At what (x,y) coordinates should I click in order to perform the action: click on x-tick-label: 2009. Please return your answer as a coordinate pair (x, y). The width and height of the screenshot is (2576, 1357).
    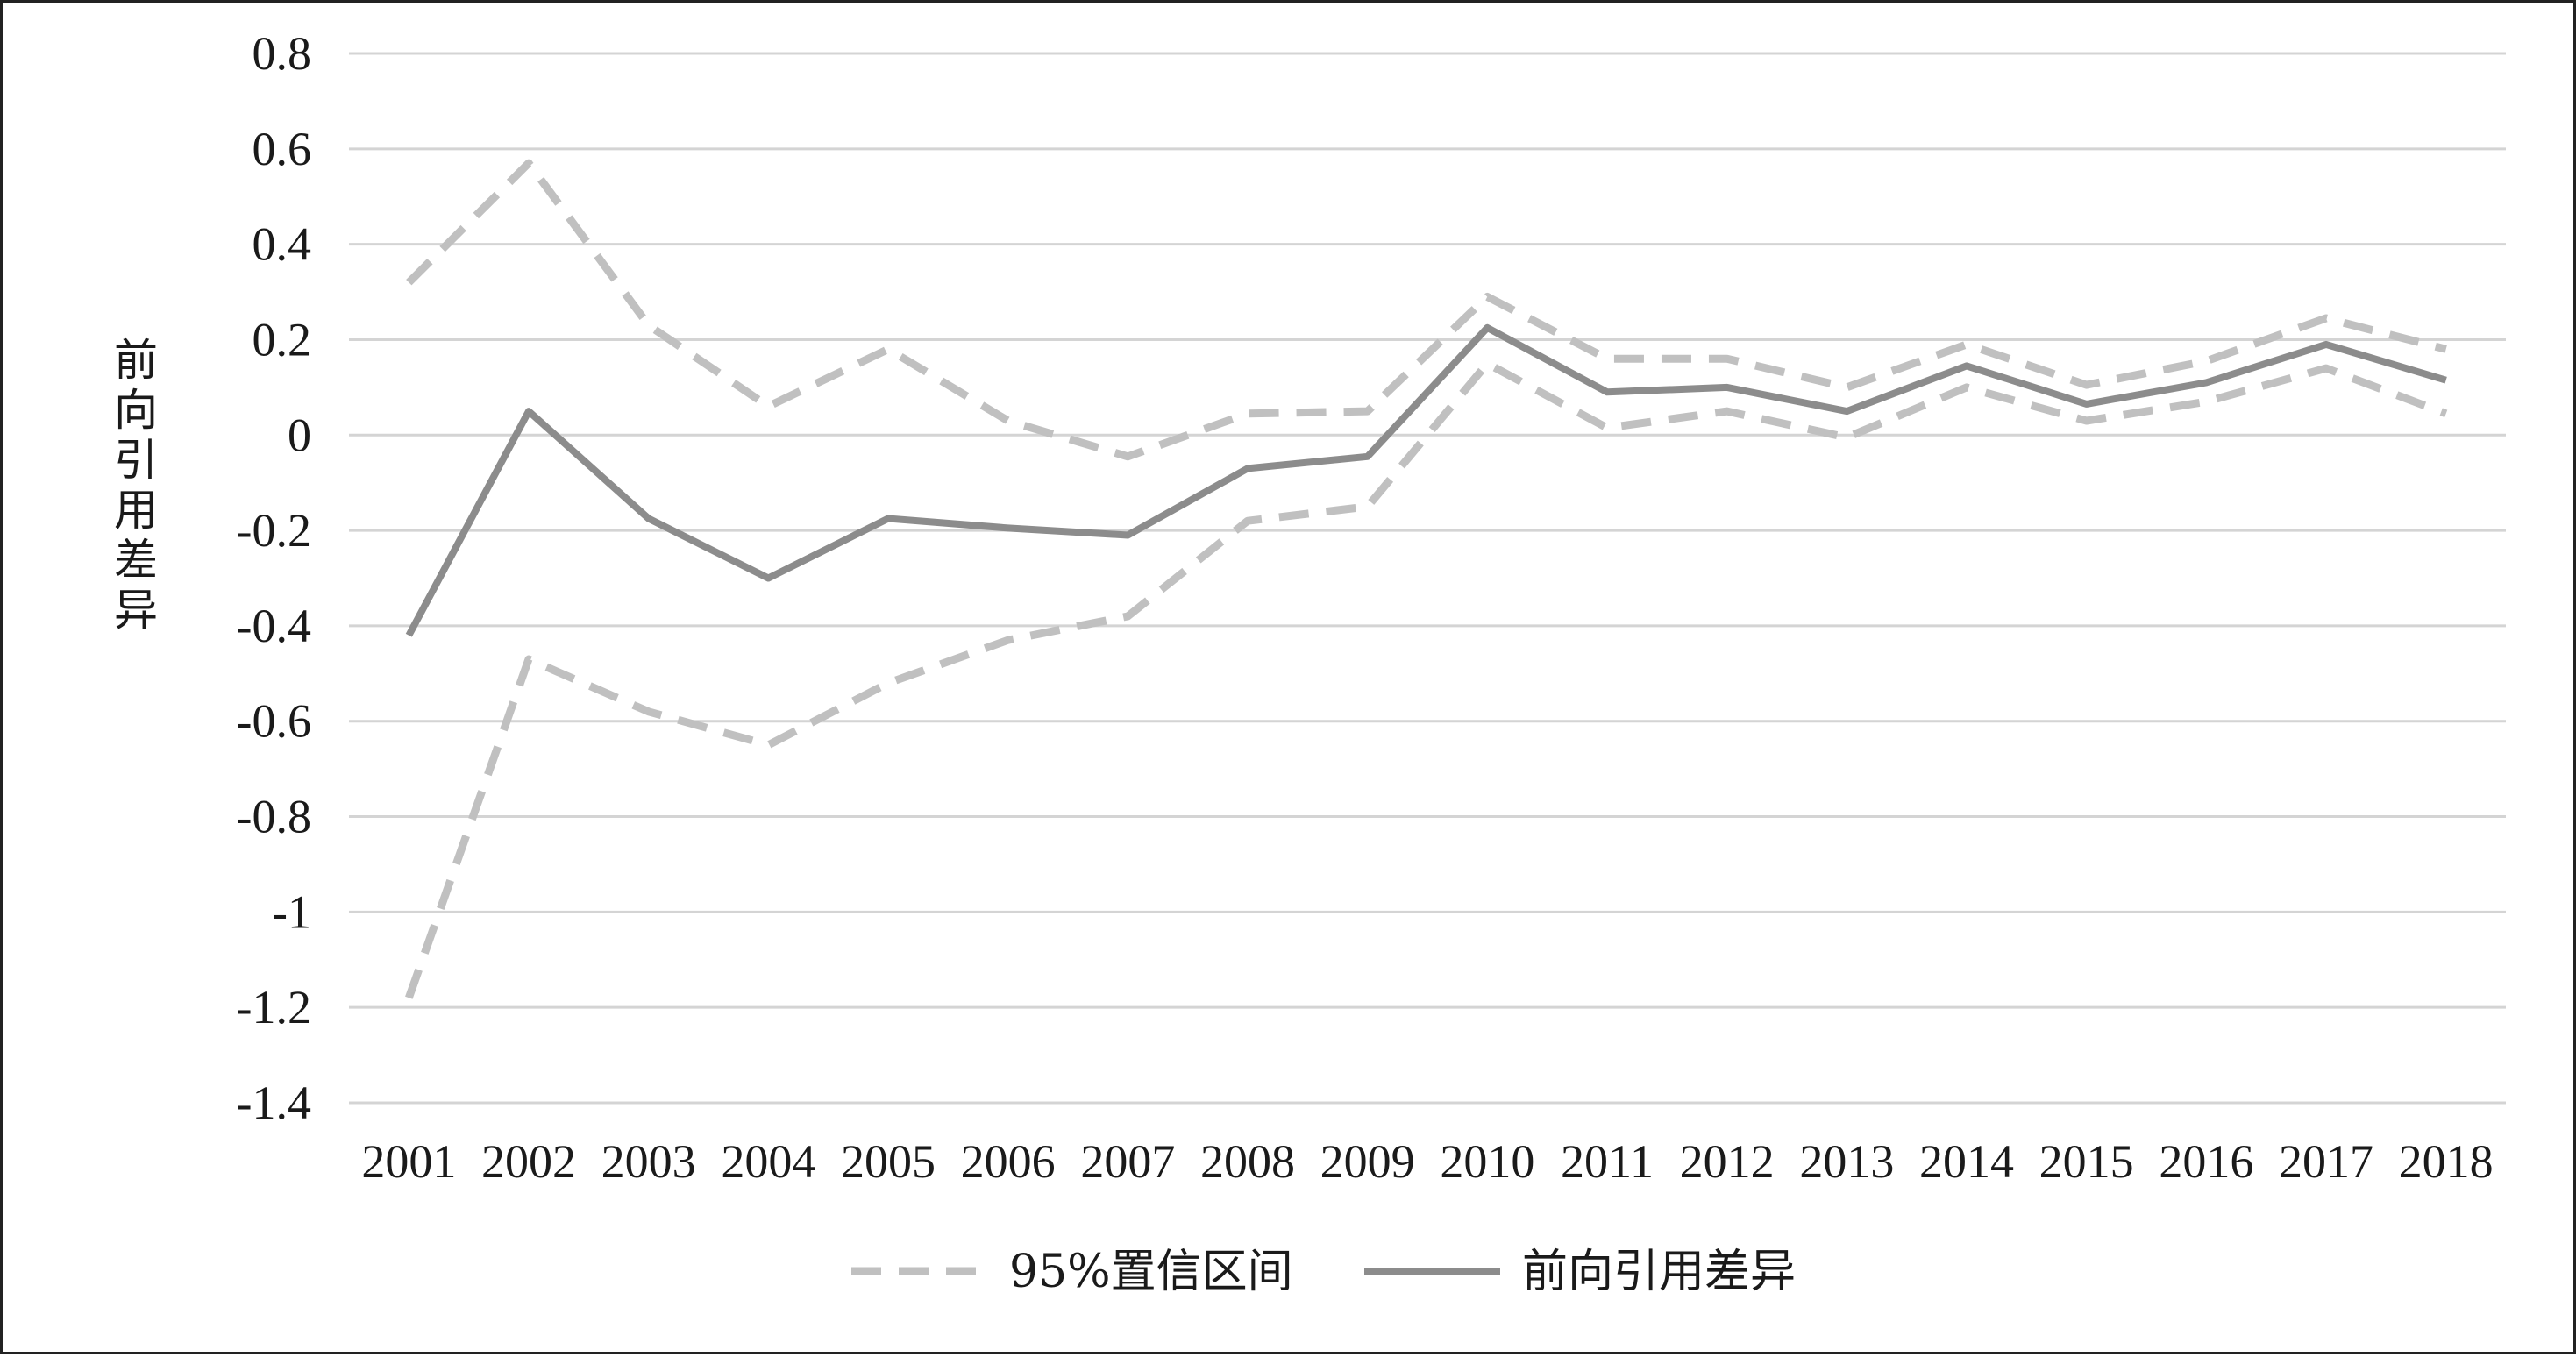
    Looking at the image, I should click on (1367, 1161).